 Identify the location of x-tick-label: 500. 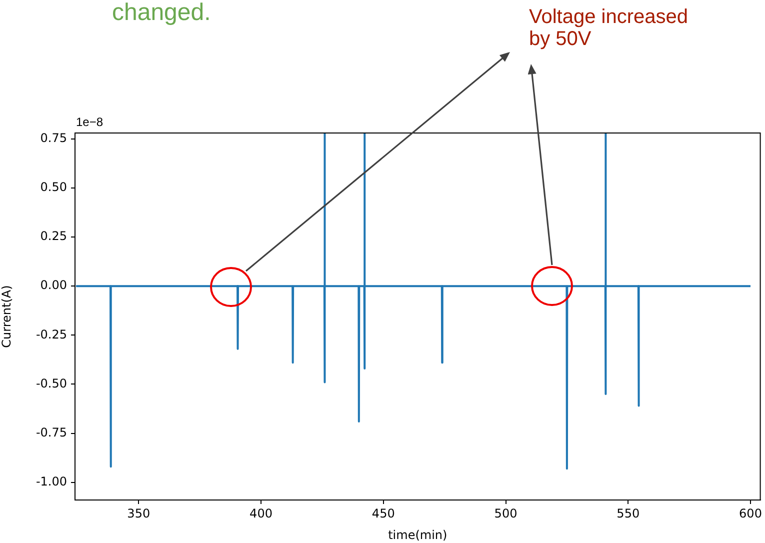
(506, 513).